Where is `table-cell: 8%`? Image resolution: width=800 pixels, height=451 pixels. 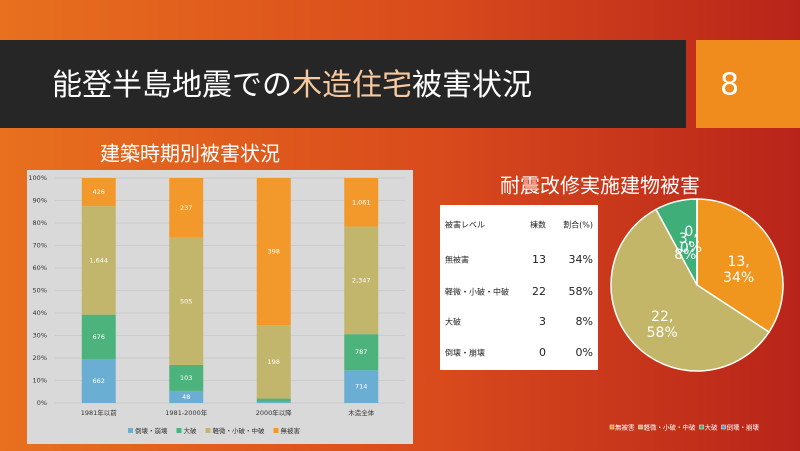
table-cell: 8% is located at coordinates (584, 321).